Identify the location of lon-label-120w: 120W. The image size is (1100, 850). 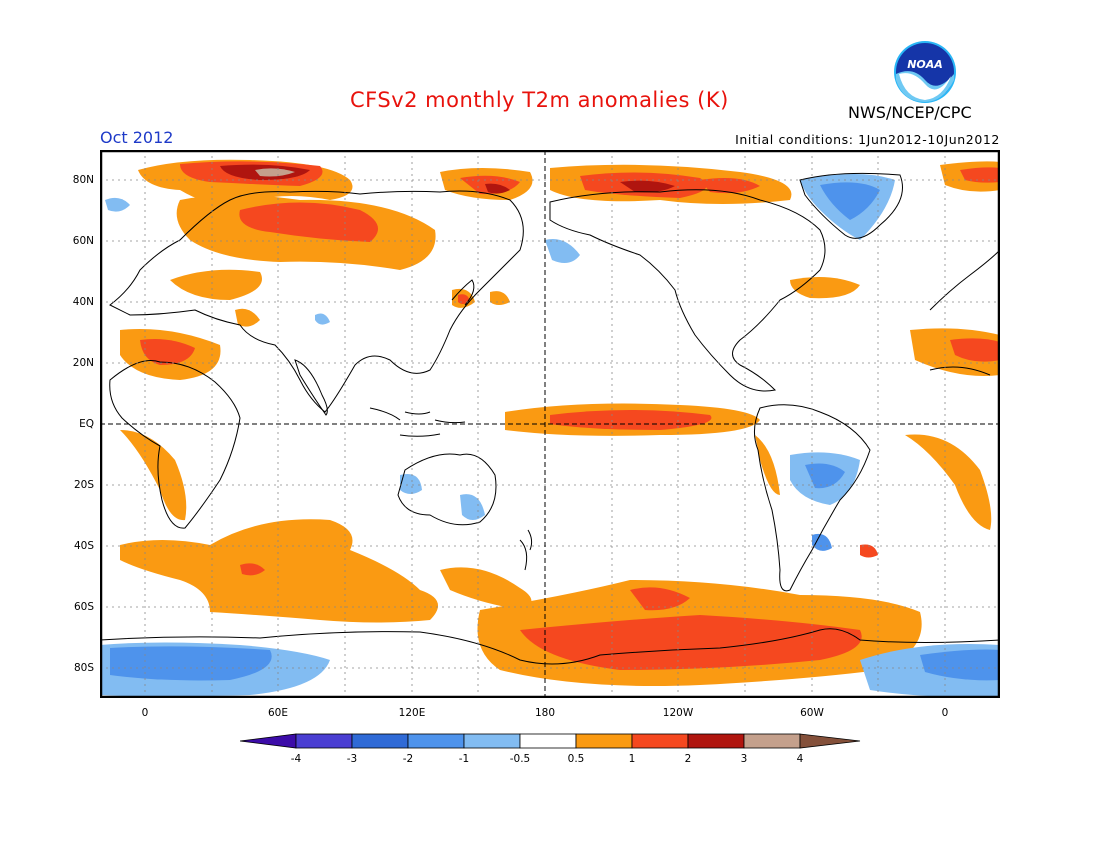
(678, 713).